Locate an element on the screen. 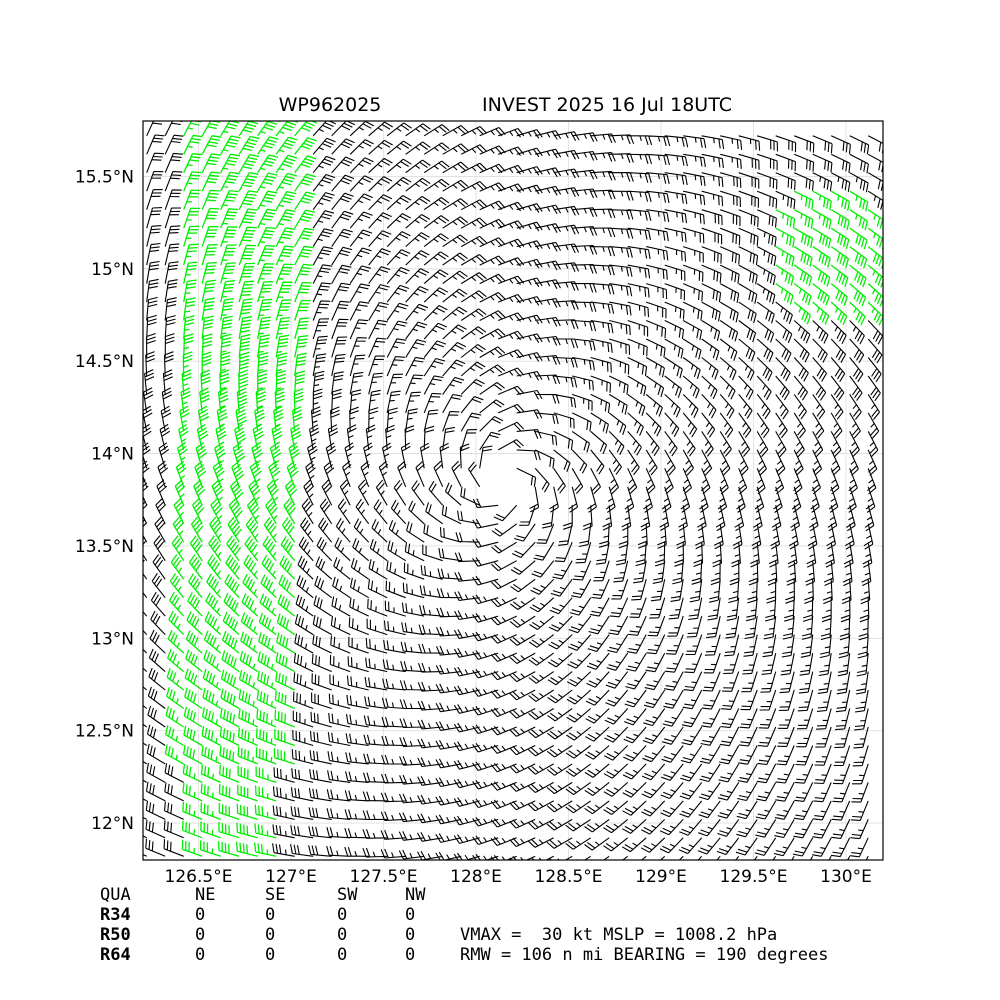 Image resolution: width=1000 pixels, height=1000 pixels. info-line: VMAX = 30 kt MSLP = 1008.2 hPa is located at coordinates (618, 935).